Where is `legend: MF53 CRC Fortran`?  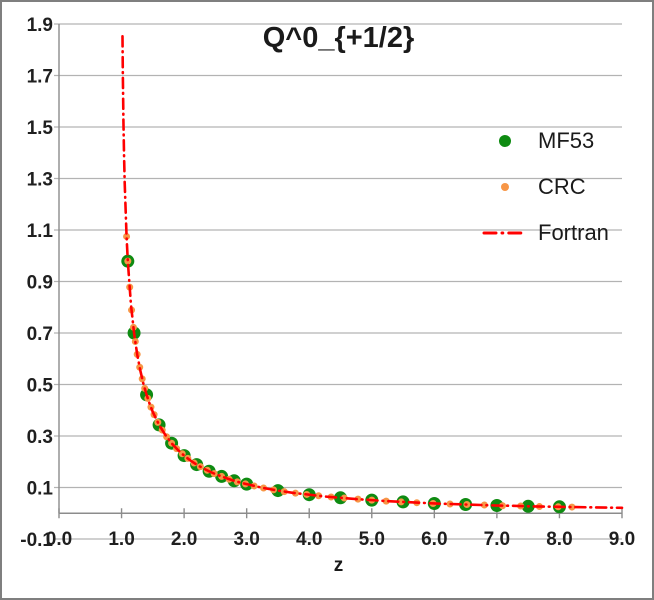
legend: MF53 CRC Fortran is located at coordinates (540, 187).